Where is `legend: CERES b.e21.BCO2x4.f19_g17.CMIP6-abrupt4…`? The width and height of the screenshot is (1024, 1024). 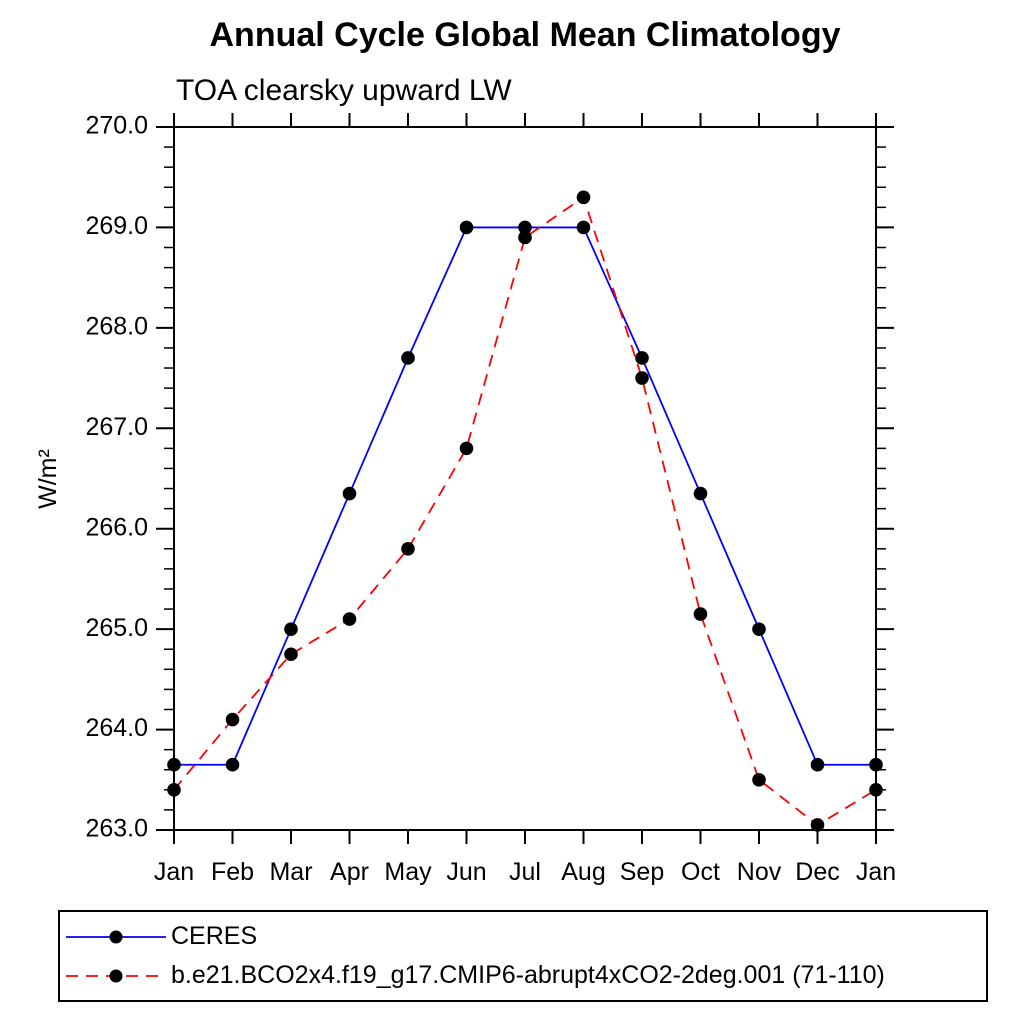
legend: CERES b.e21.BCO2x4.f19_g17.CMIP6-abrupt4… is located at coordinates (523, 956).